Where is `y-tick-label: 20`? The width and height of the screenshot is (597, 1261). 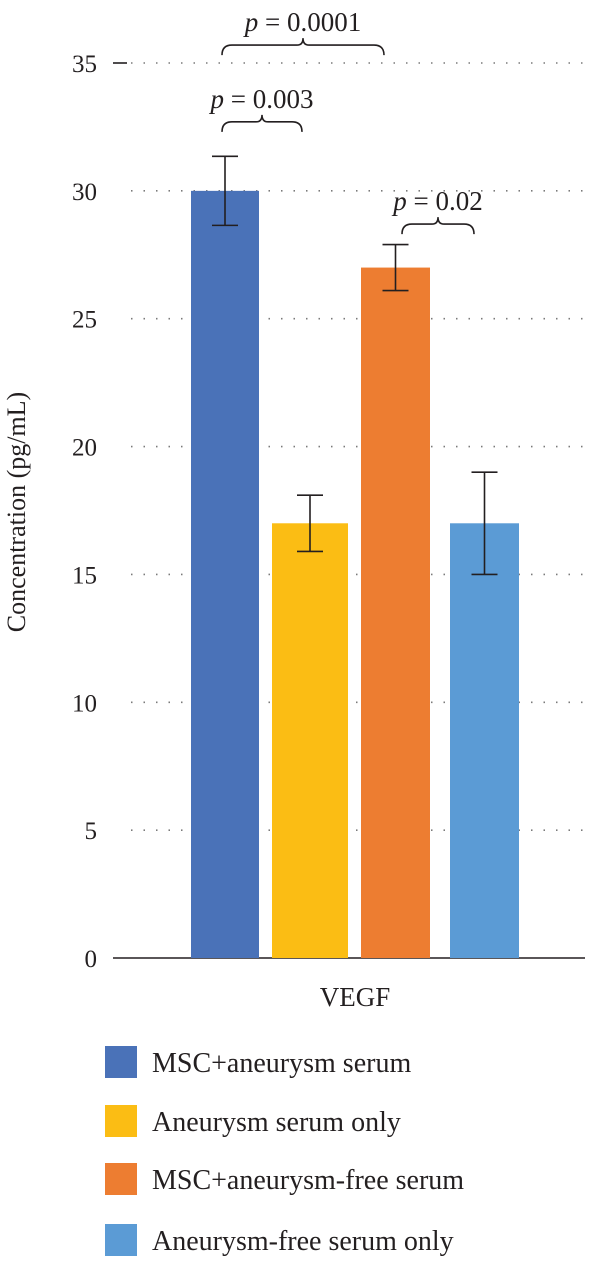
y-tick-label: 20 is located at coordinates (84, 448).